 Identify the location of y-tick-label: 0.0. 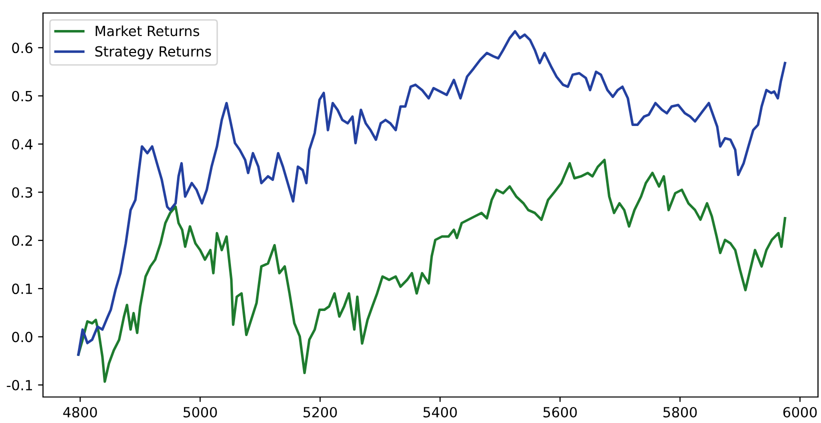
(22, 337).